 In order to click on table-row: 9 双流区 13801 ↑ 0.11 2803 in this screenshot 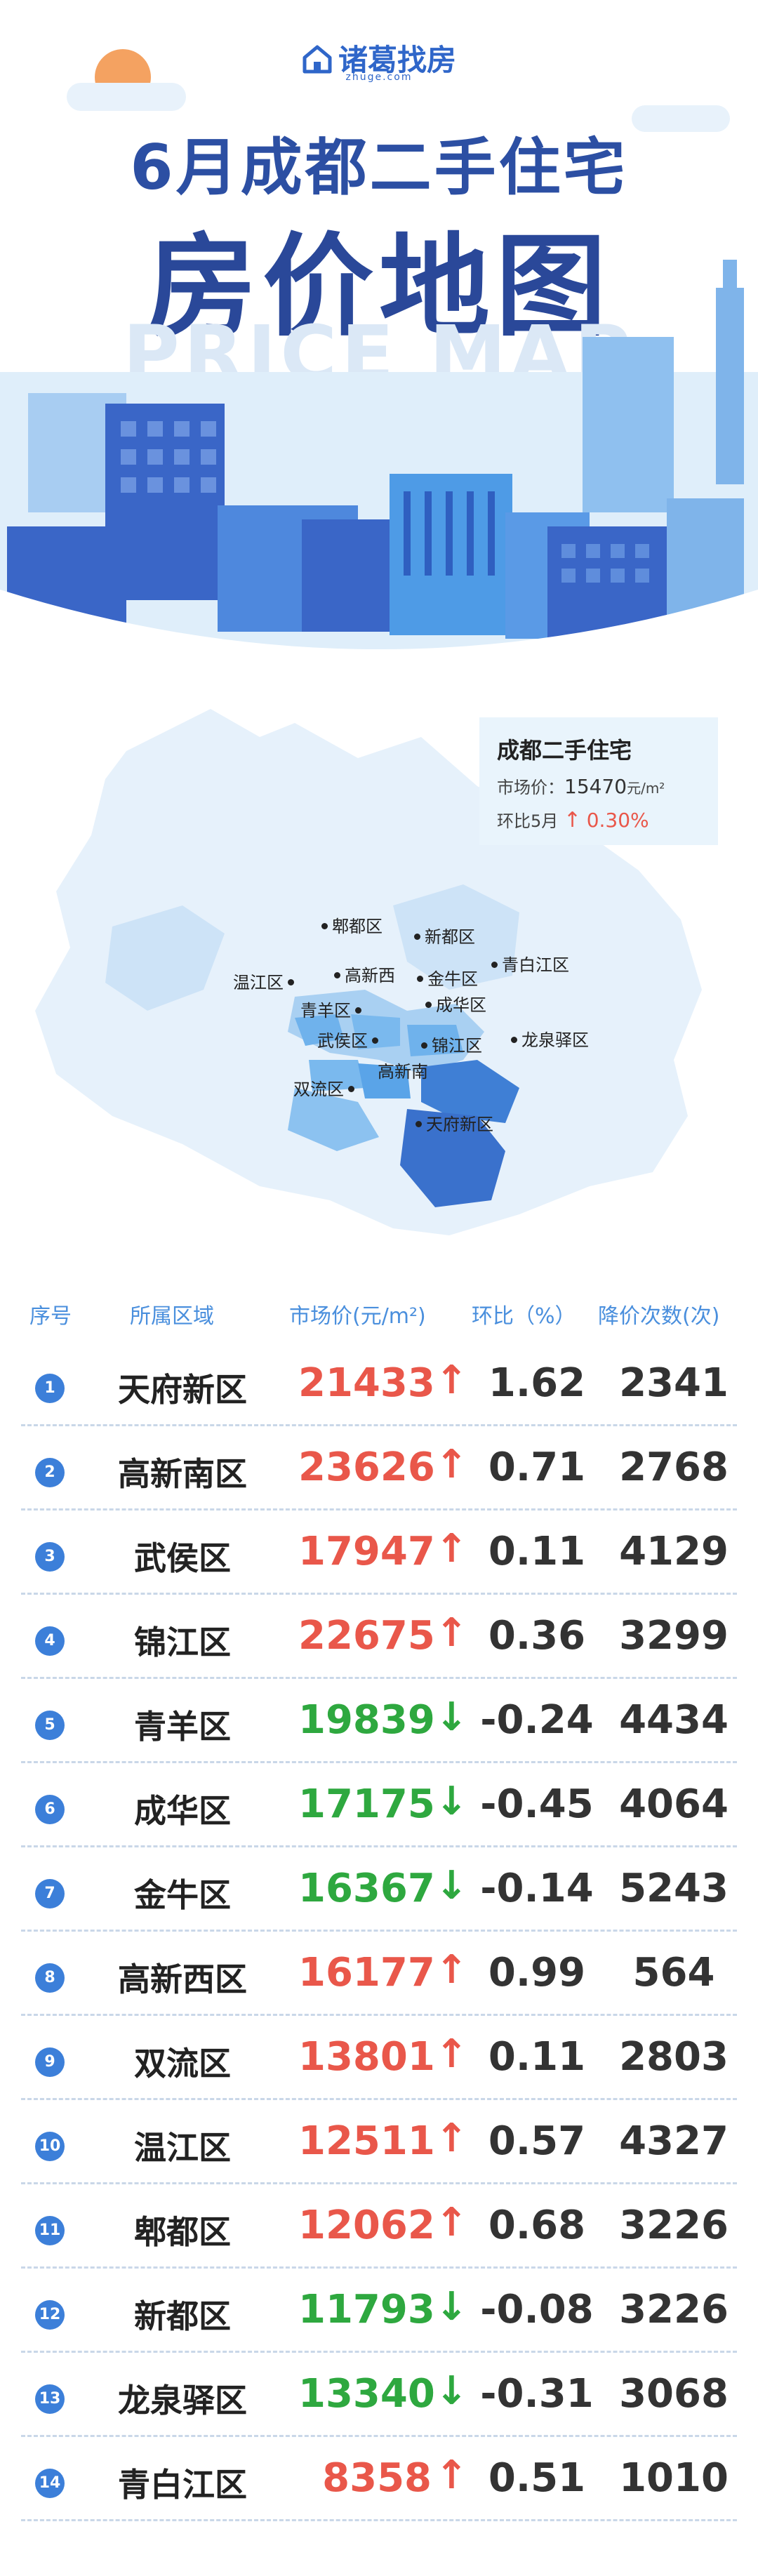, I will do `click(379, 2058)`.